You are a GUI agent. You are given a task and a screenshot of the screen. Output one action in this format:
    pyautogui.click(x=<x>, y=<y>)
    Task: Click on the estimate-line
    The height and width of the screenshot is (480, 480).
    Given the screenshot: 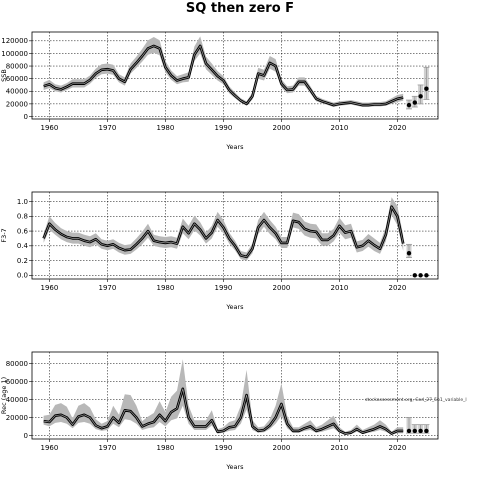 What is the action you would take?
    pyautogui.click(x=223, y=411)
    